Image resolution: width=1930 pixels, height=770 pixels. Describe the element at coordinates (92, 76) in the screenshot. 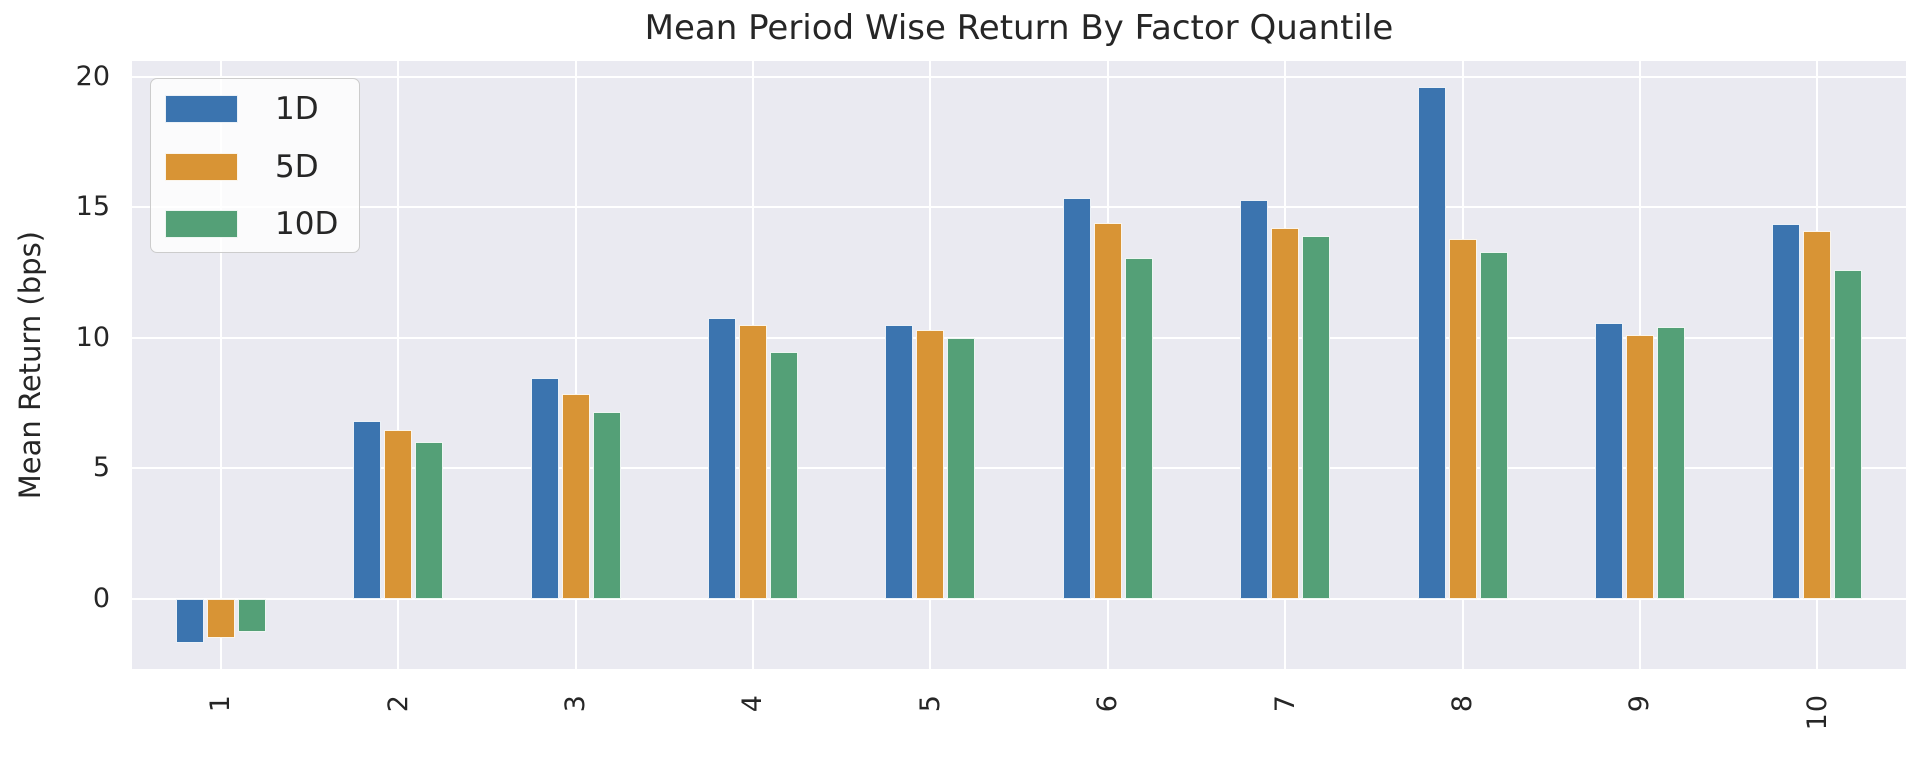

I see `y-tick-label-20: 20` at that location.